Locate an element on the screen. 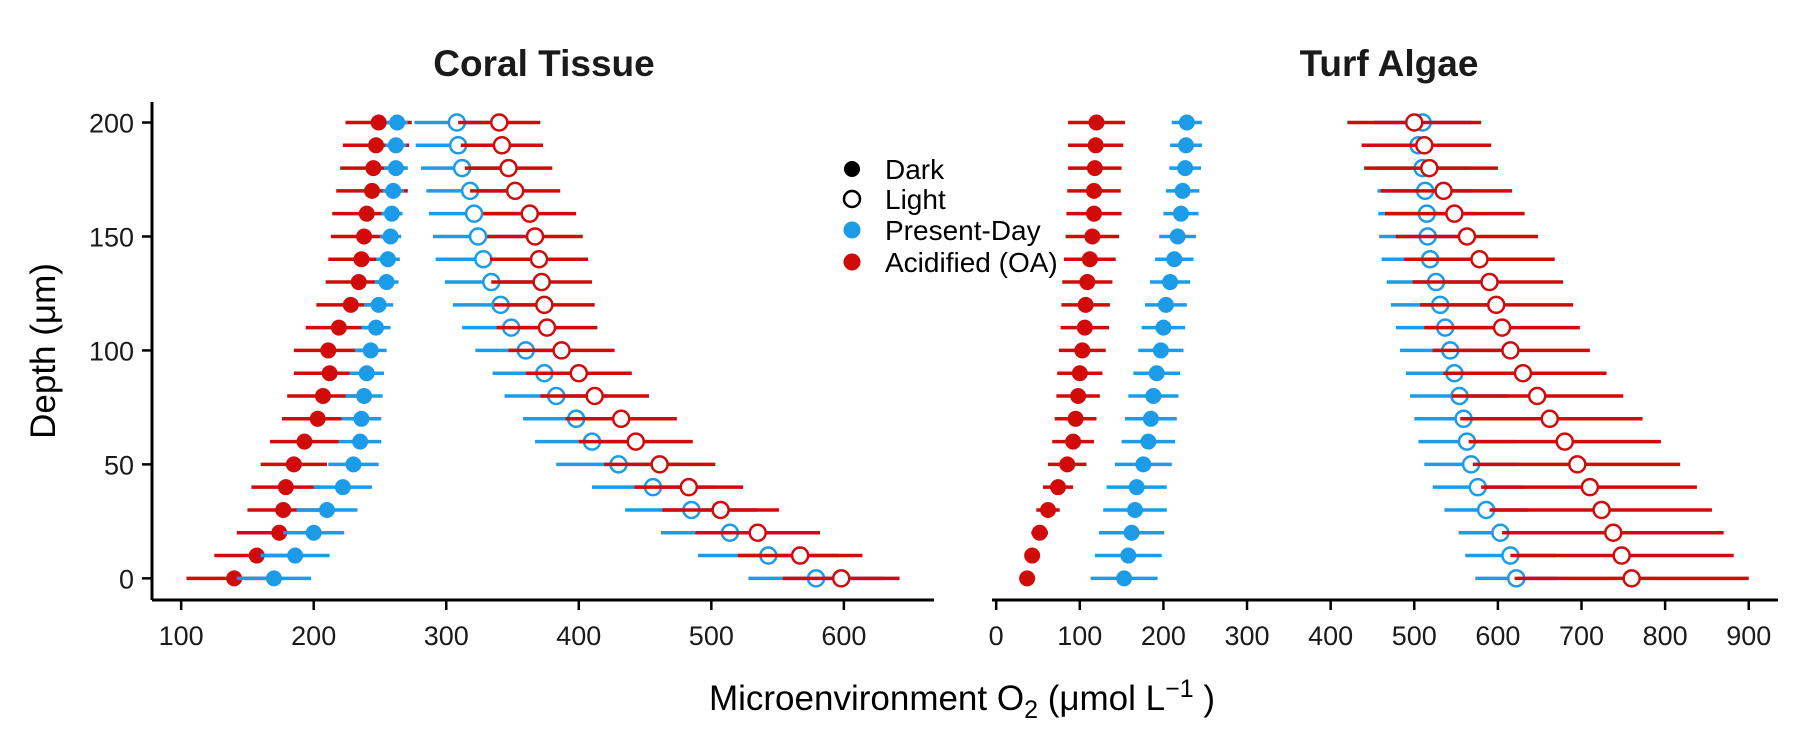  legend-label-acidified: Acidified (OA) is located at coordinates (971, 262).